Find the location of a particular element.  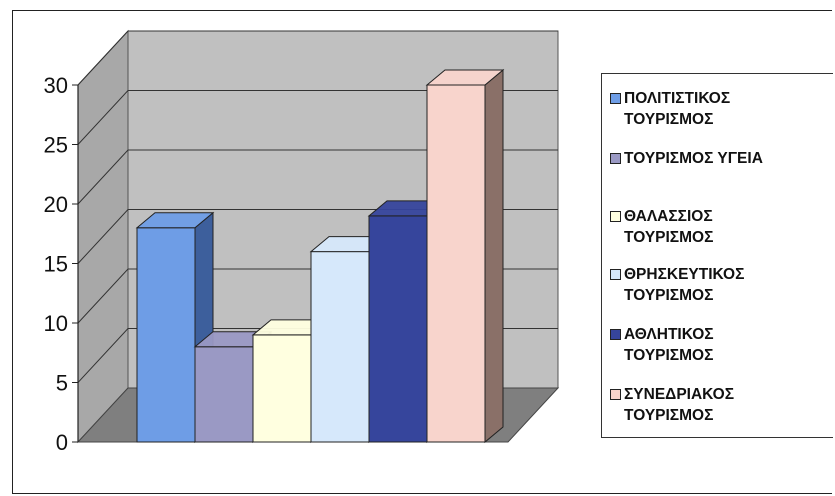

legend-item: ΘΡΗΣΚΕΥΤΙΚΟΣ ΤΟΥΡΙΣΜΟΣ is located at coordinates (717, 285).